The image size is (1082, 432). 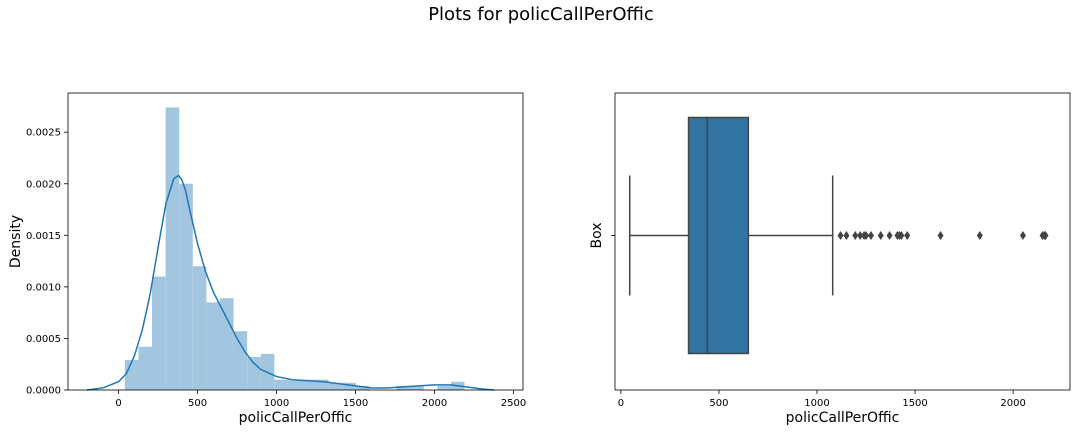 What do you see at coordinates (914, 403) in the screenshot?
I see `boxplot-x-tick-label: 1500` at bounding box center [914, 403].